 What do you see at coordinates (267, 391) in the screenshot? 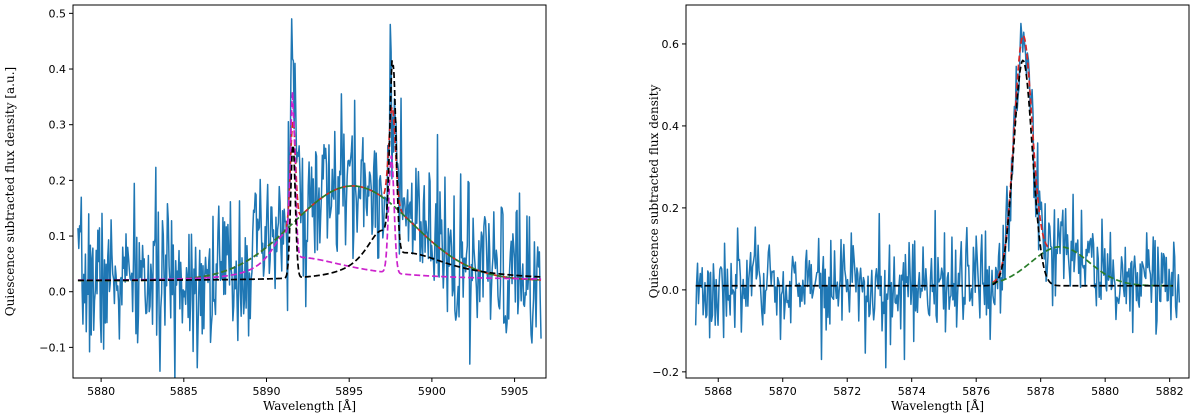
I see `x-tick-label: 5890` at bounding box center [267, 391].